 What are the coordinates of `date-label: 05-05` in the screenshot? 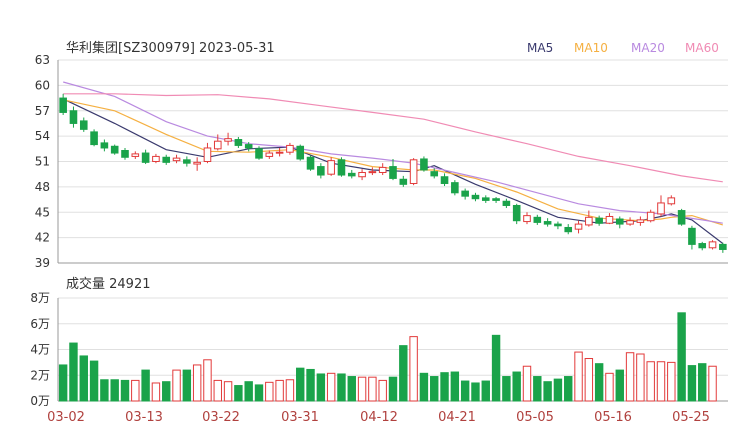 It's located at (535, 417).